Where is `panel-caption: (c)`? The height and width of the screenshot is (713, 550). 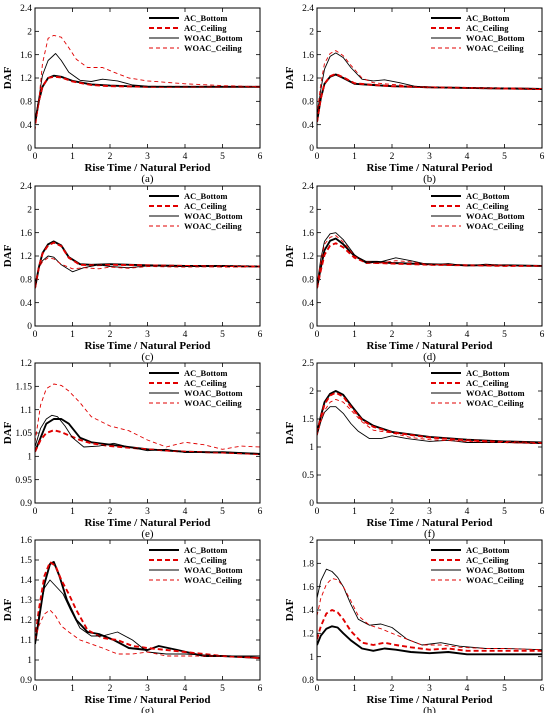
panel-caption: (c) is located at coordinates (147, 357).